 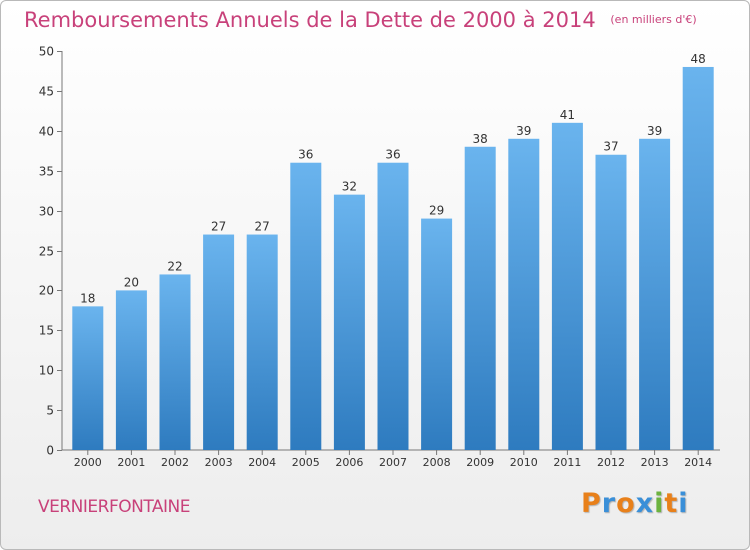 I want to click on proxiti-logo: Proxiti, so click(x=635, y=503).